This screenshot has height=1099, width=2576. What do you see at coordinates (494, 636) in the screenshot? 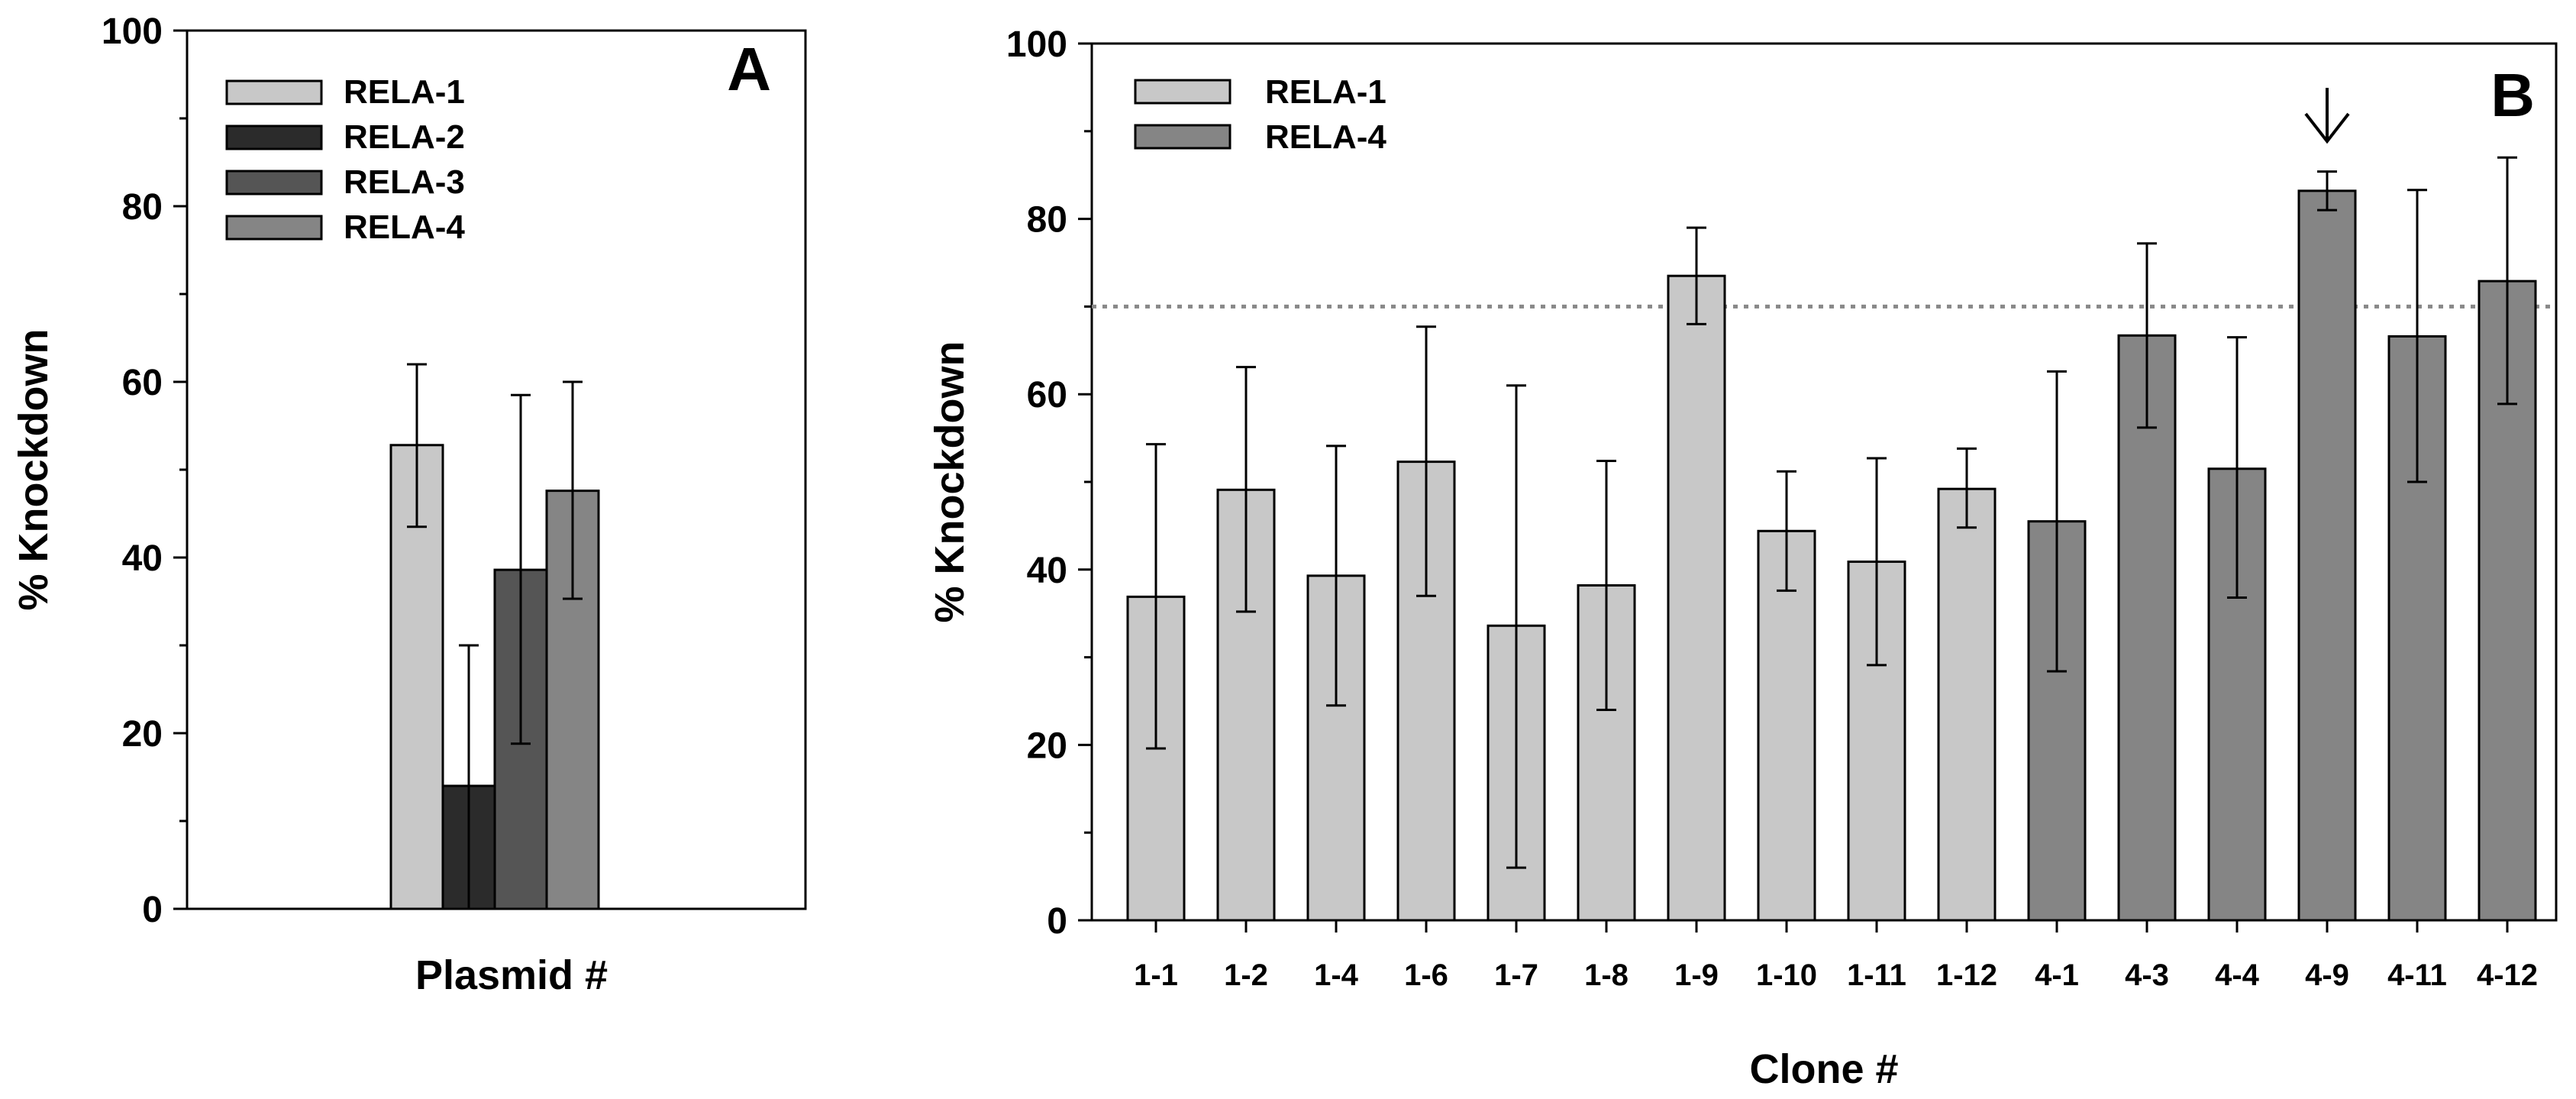
I see `panel-a-bars` at bounding box center [494, 636].